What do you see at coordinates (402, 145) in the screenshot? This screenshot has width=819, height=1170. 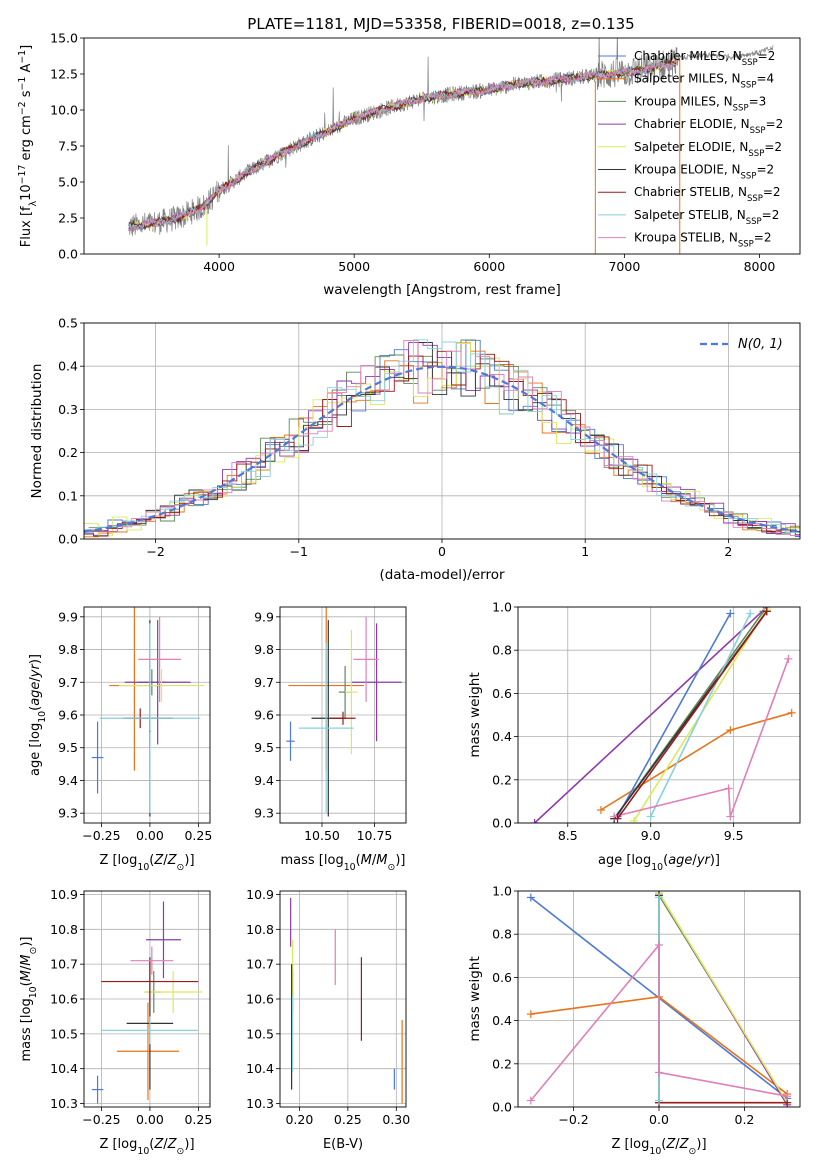 I see `spectrum-model-c8` at bounding box center [402, 145].